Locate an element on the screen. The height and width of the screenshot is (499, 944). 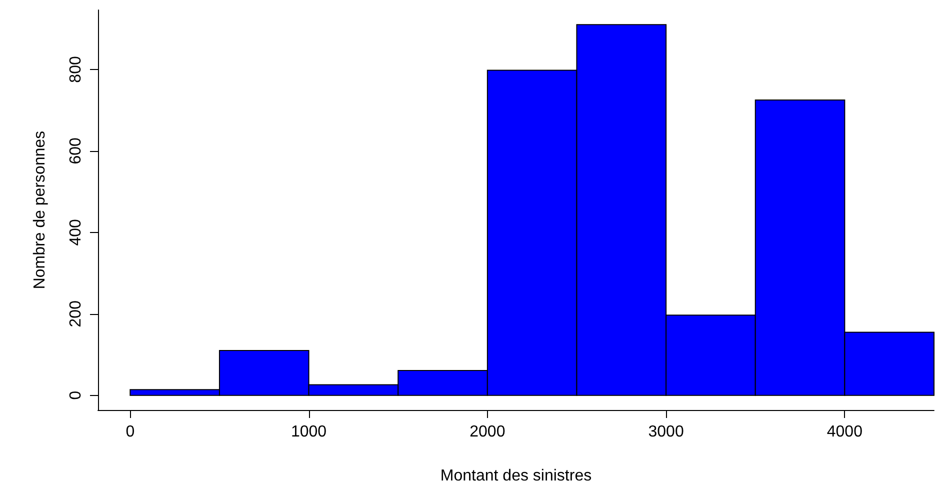
x-axis-title: Montant des sinistres is located at coordinates (516, 476).